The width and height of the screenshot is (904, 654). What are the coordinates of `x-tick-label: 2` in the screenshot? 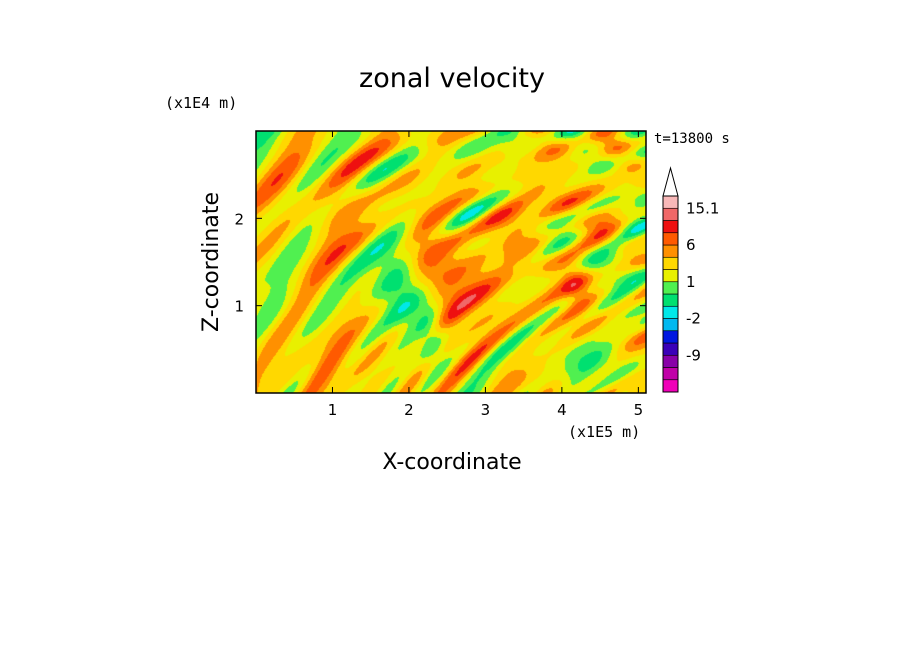 It's located at (409, 410).